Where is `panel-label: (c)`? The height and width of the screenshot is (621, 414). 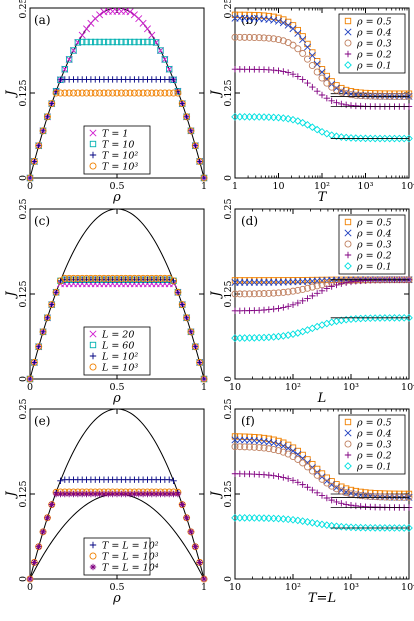 panel-label: (c) is located at coordinates (42, 221).